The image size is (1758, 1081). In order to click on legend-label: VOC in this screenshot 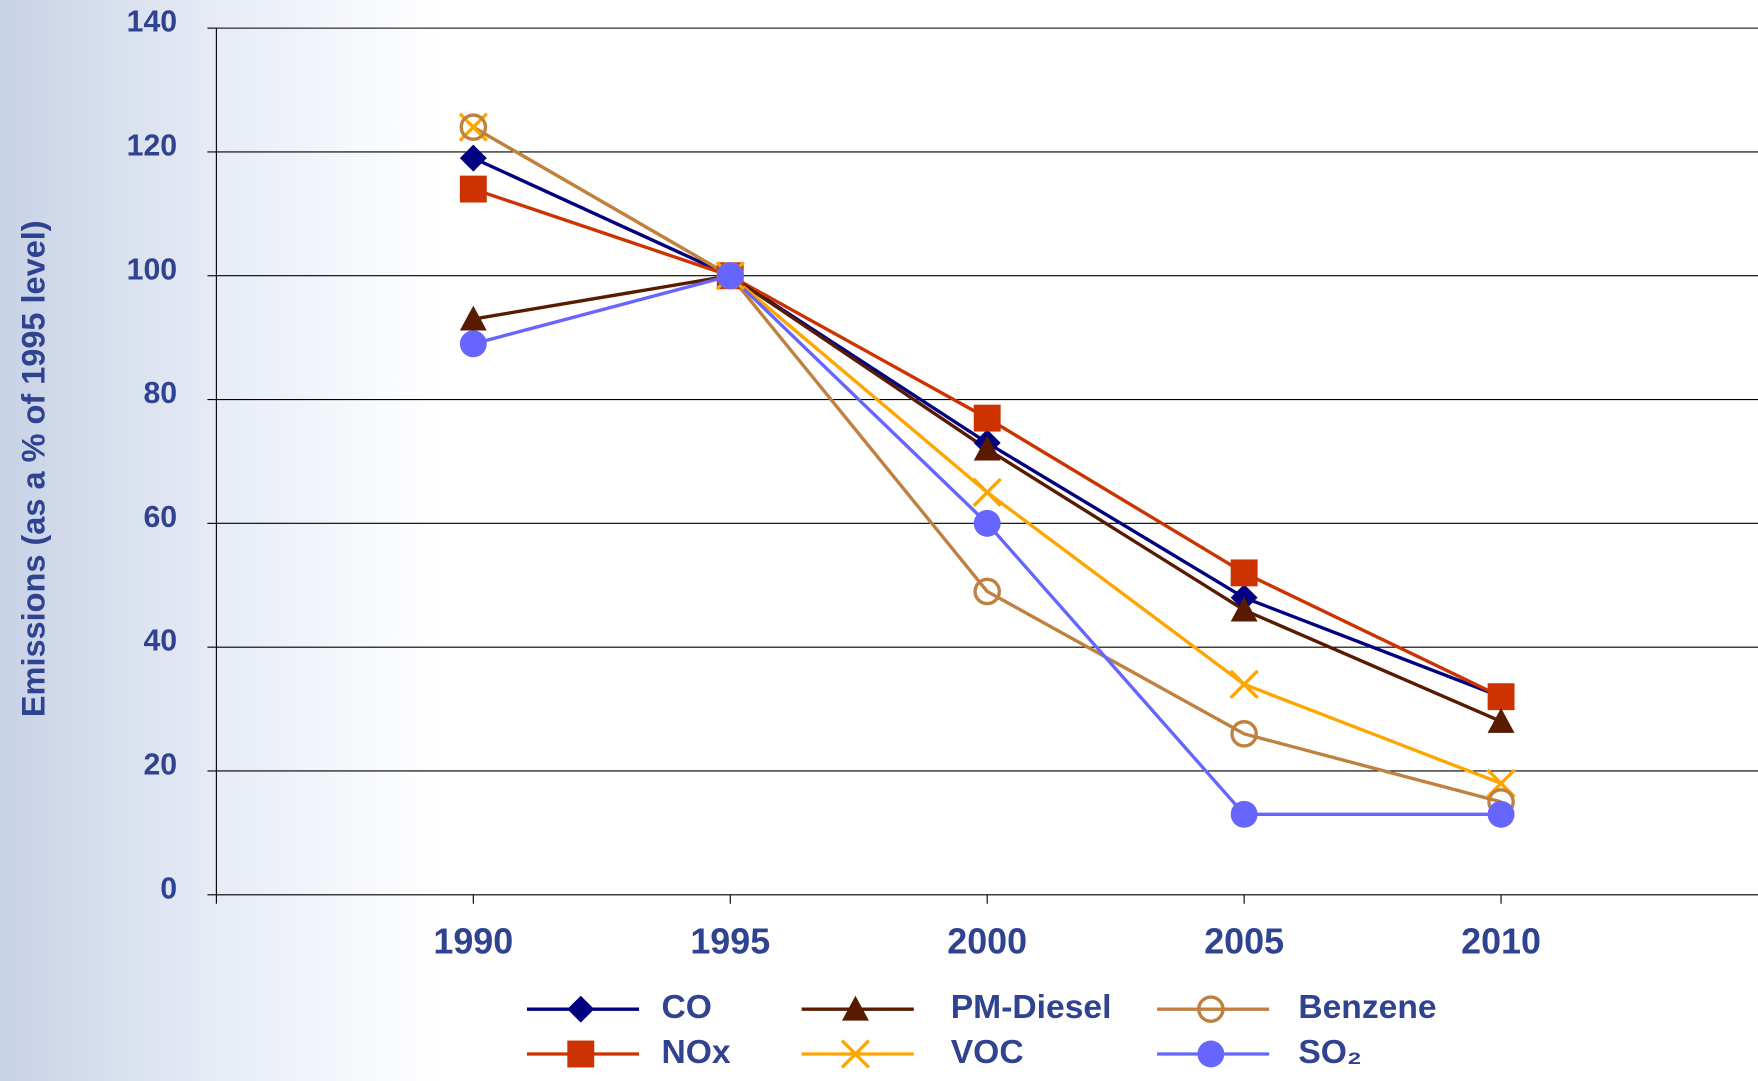, I will do `click(987, 1052)`.